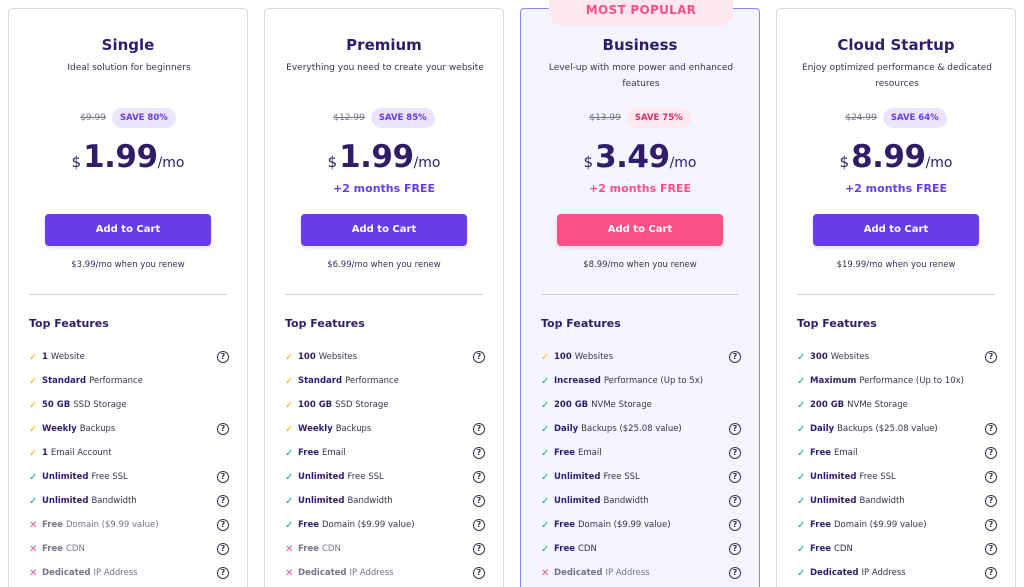  What do you see at coordinates (129, 68) in the screenshot?
I see `plan-description: Ideal solution for beginners` at bounding box center [129, 68].